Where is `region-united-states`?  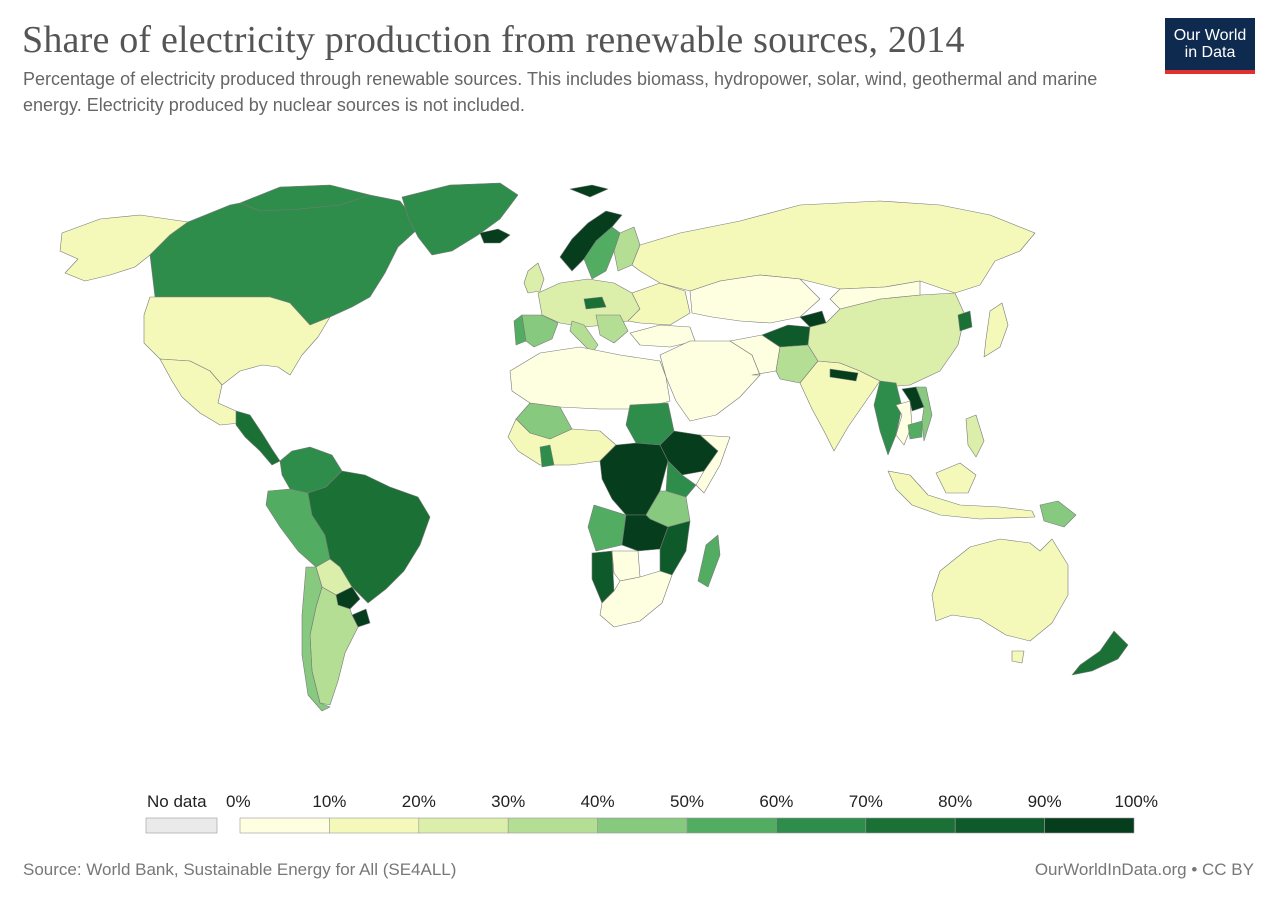
region-united-states is located at coordinates (237, 341).